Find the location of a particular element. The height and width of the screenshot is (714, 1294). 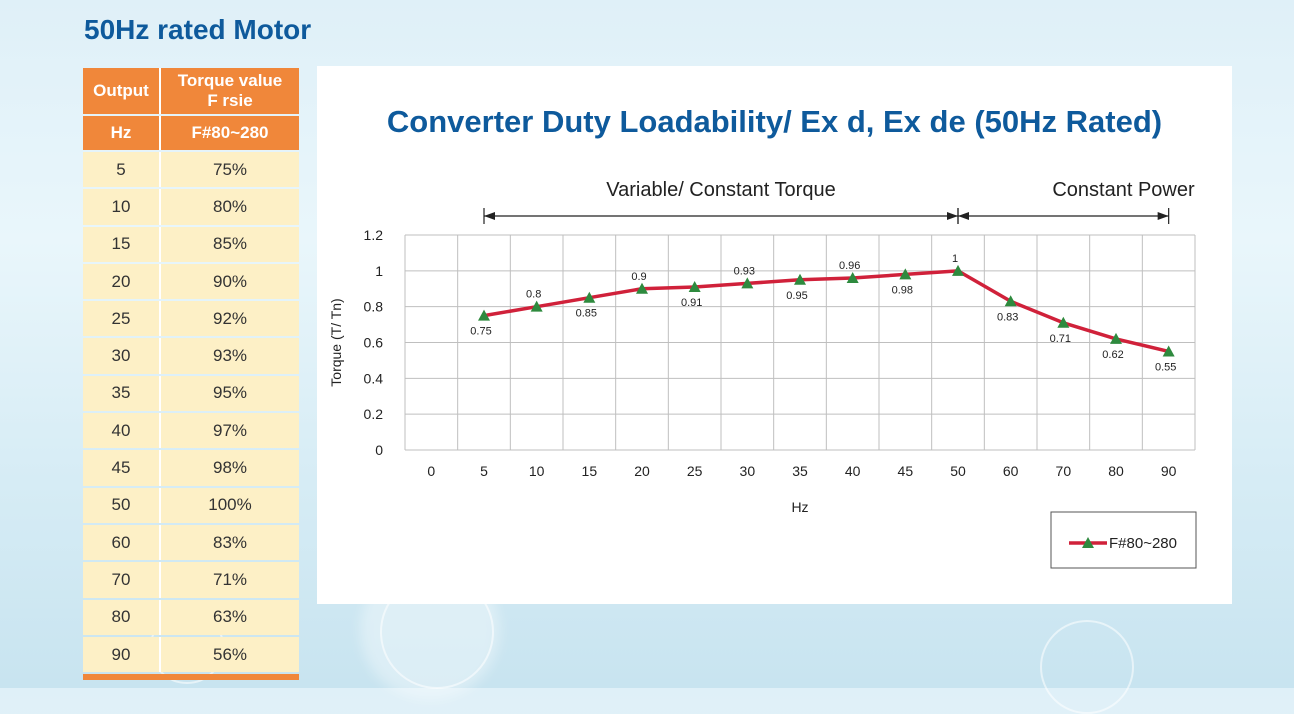

torque-value-cell: 63% is located at coordinates (230, 617).